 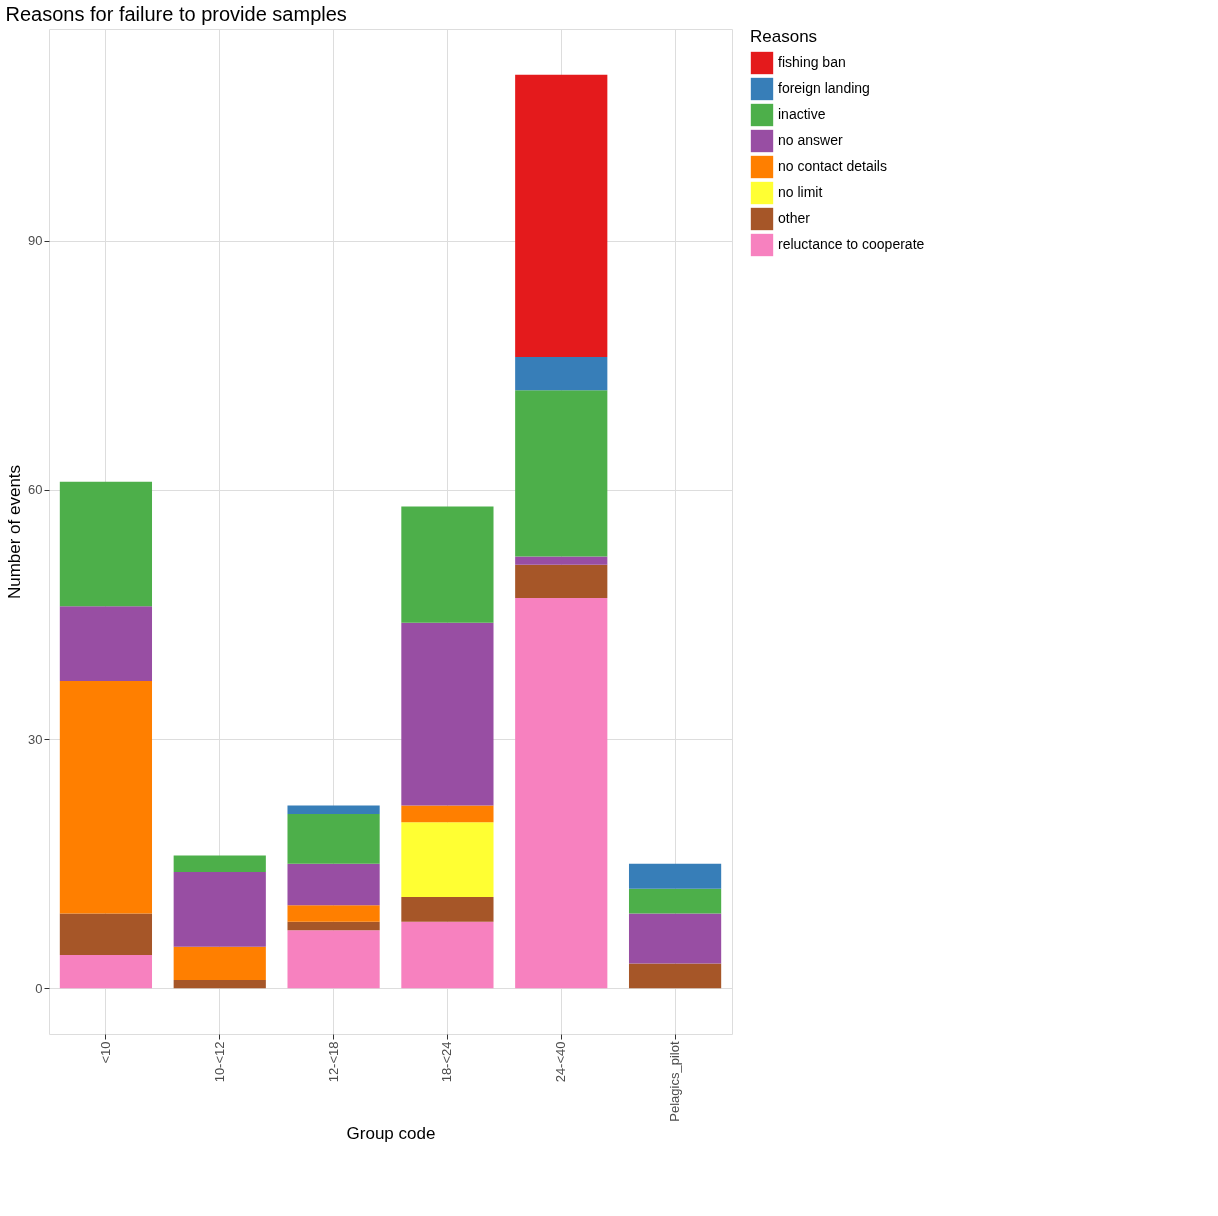 What do you see at coordinates (800, 192) in the screenshot?
I see `legend-label: no limit` at bounding box center [800, 192].